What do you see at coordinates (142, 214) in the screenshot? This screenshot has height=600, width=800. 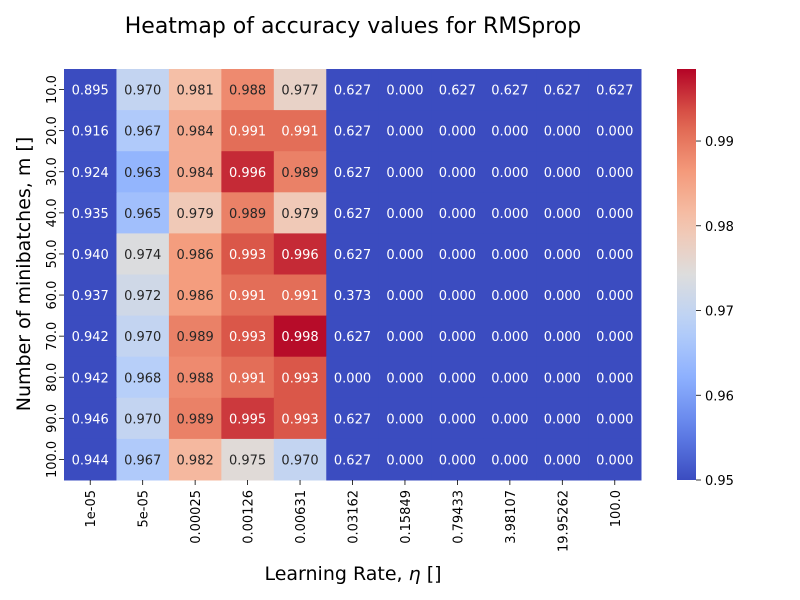 I see `cell-value-label: 0.965` at bounding box center [142, 214].